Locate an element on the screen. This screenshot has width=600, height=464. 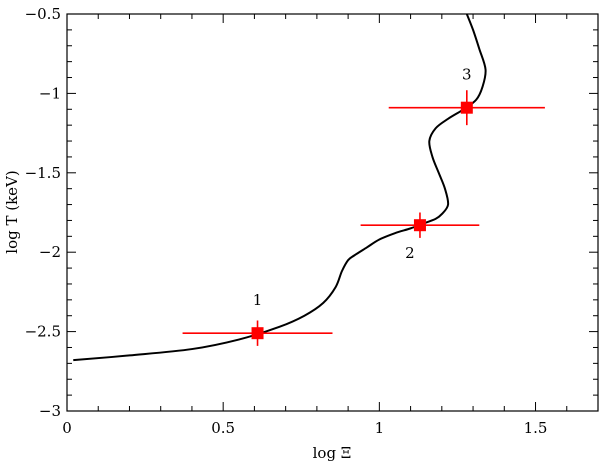
point-label: 3 is located at coordinates (467, 75).